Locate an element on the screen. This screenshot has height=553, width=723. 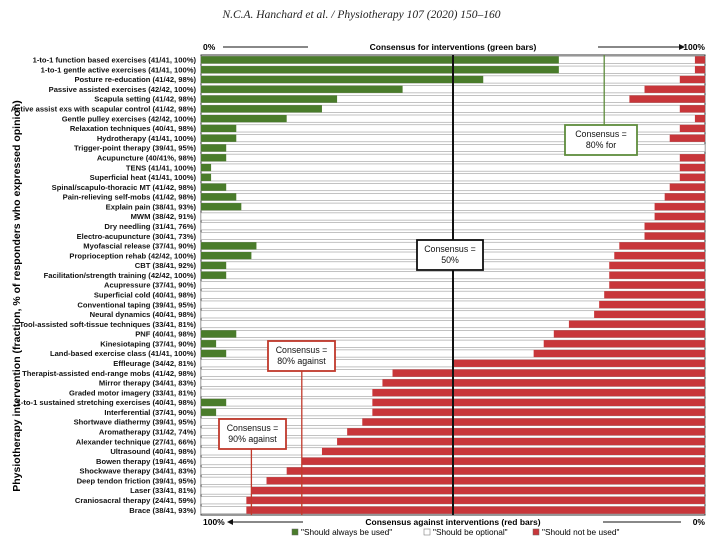
category-label: Shortwave diathermy (39/41, 95%) is located at coordinates (135, 422).